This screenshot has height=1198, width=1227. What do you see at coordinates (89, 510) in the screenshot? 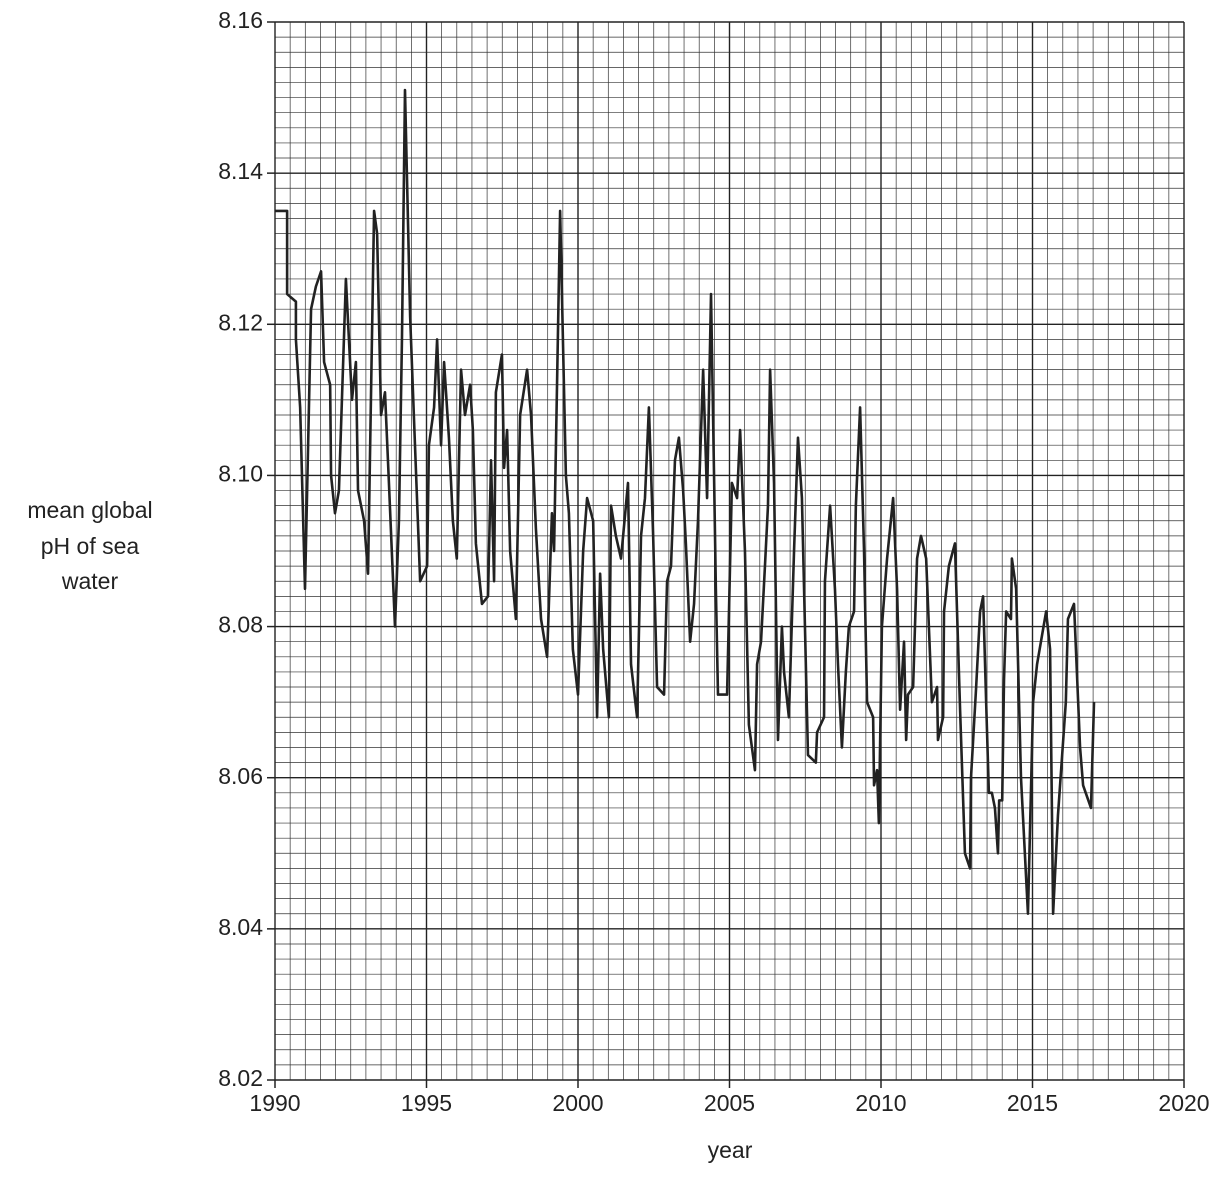
I see `y-axis-label: mean global` at bounding box center [89, 510].